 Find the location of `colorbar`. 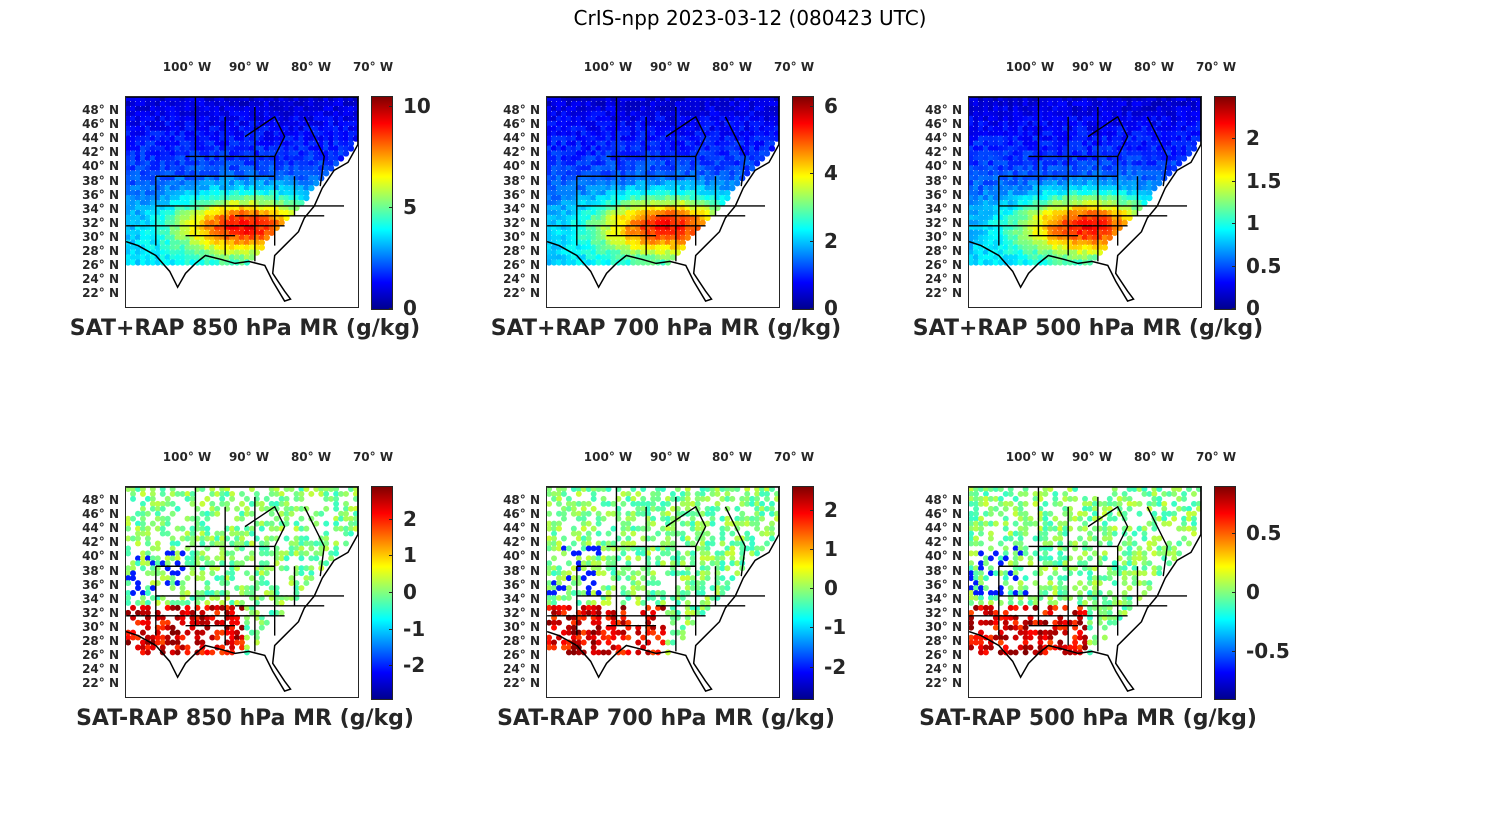

colorbar is located at coordinates (1225, 203).